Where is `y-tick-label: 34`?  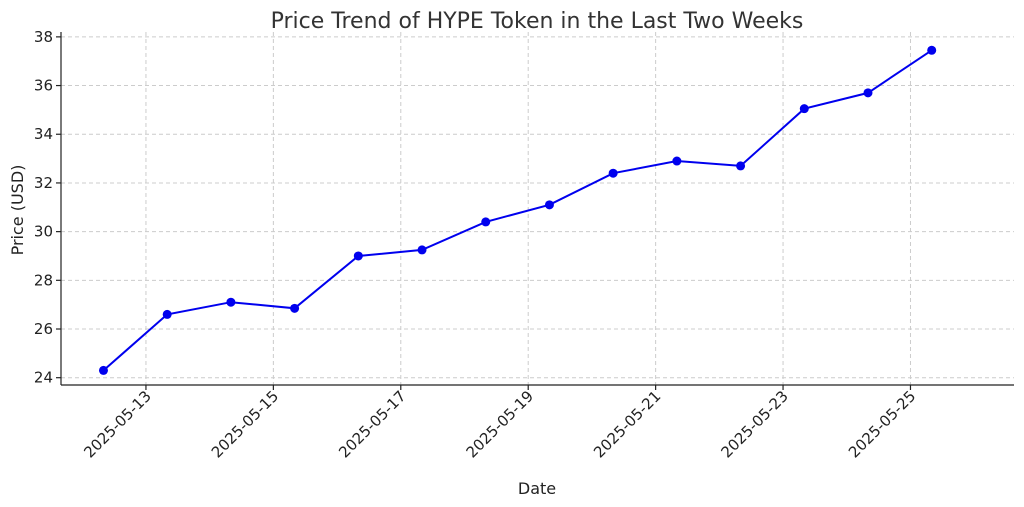 y-tick-label: 34 is located at coordinates (43, 134).